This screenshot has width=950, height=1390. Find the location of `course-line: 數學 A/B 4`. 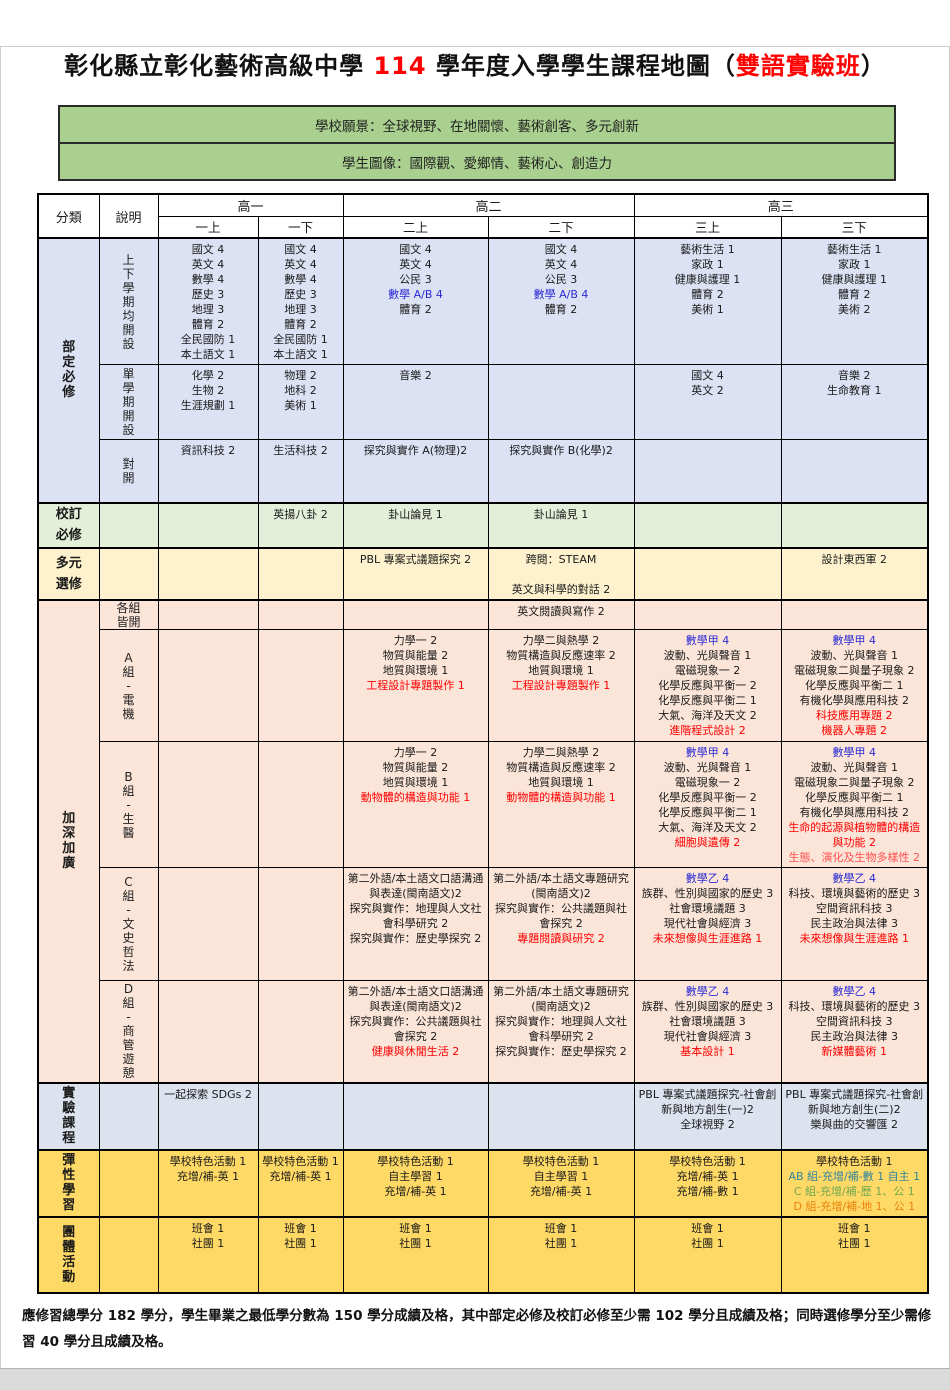

course-line: 數學 A/B 4 is located at coordinates (415, 294).